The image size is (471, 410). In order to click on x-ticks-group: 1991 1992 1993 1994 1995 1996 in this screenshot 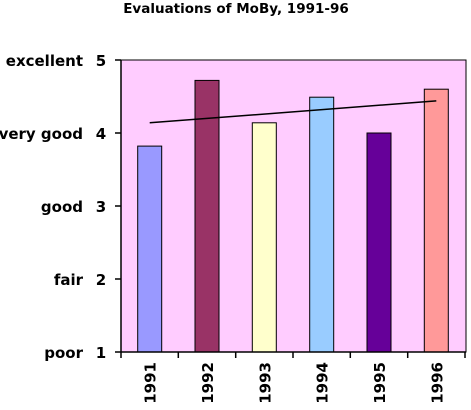, I will do `click(293, 378)`.